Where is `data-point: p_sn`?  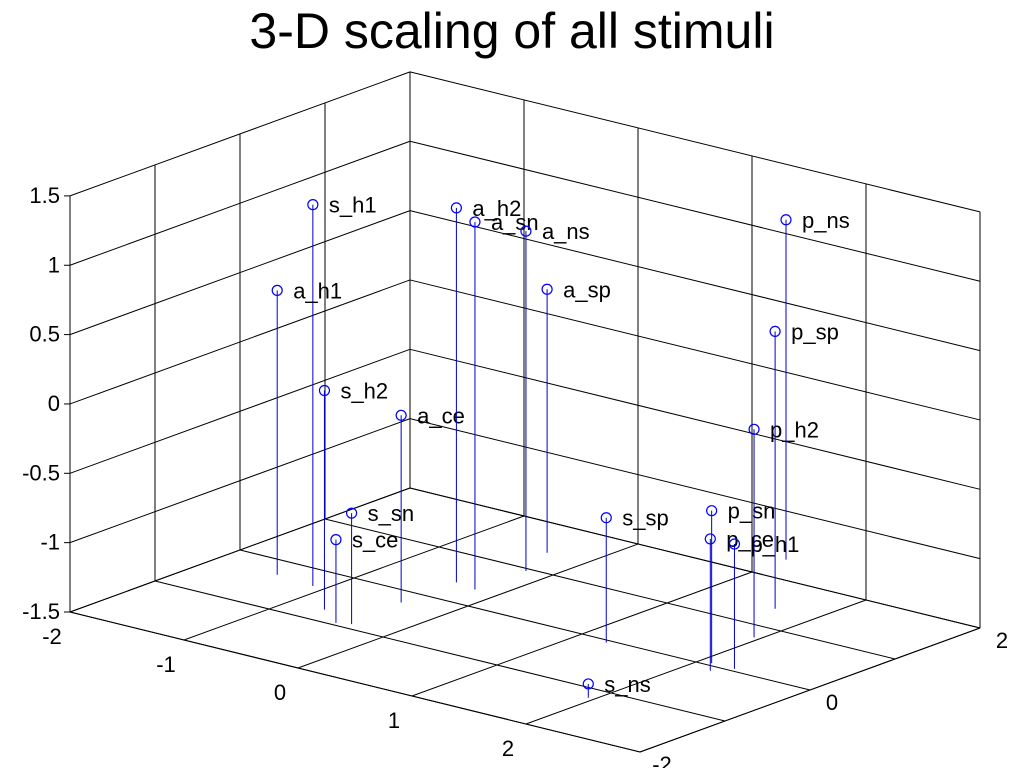
data-point: p_sn is located at coordinates (741, 581).